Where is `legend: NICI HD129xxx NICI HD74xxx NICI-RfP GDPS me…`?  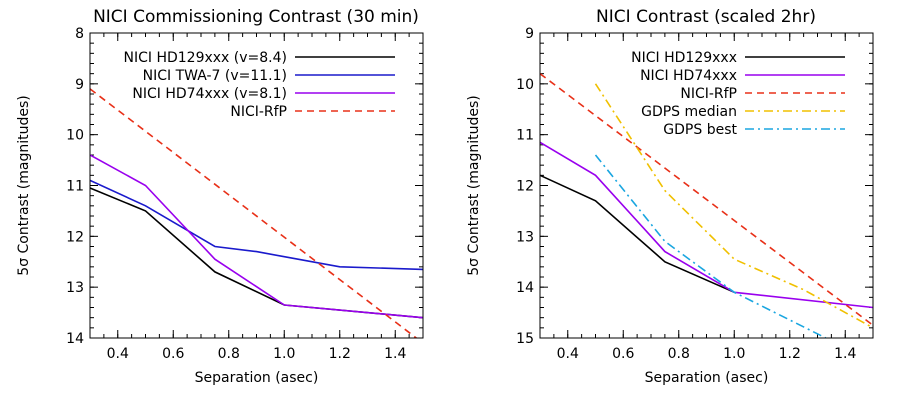 legend: NICI HD129xxx NICI HD74xxx NICI-RfP GDPS me… is located at coordinates (738, 94).